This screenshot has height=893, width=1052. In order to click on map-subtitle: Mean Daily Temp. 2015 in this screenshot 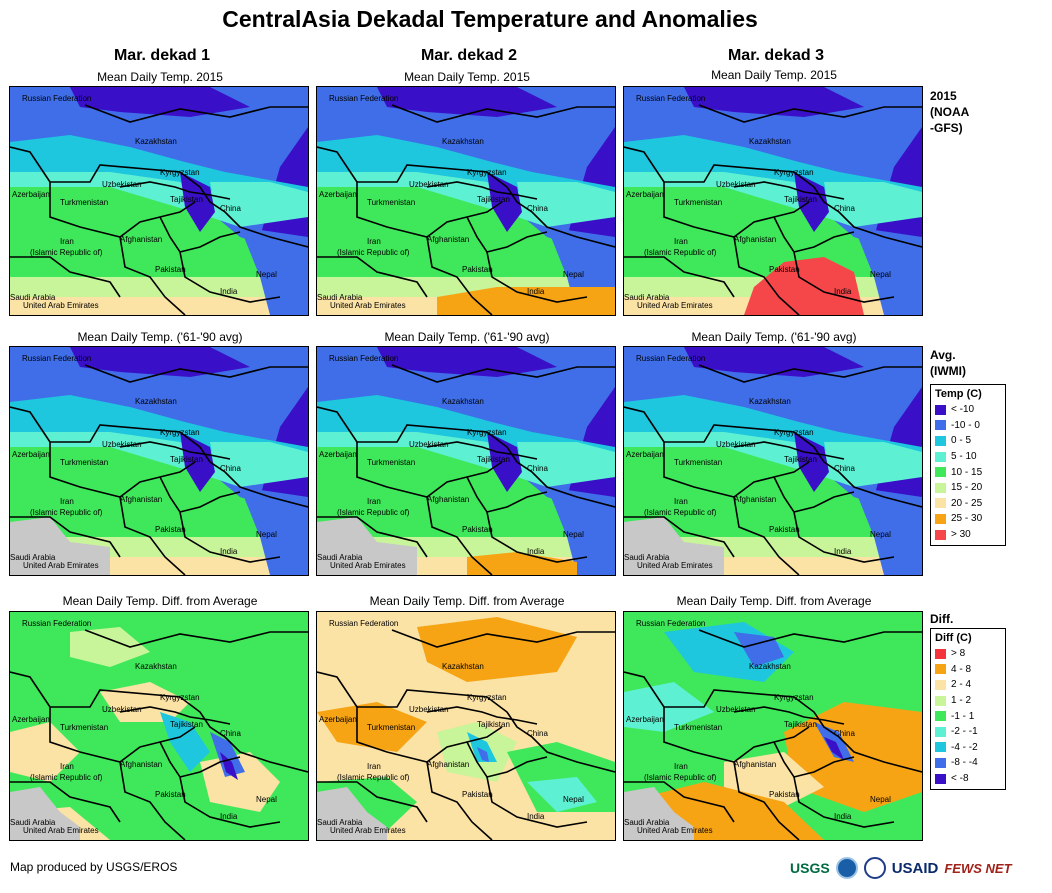, I will do `click(160, 77)`.